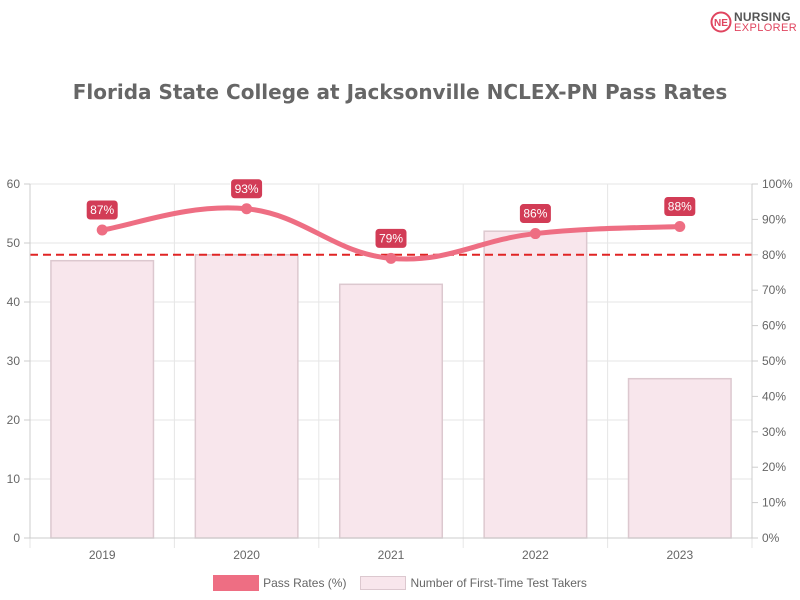 This screenshot has height=600, width=800. What do you see at coordinates (774, 255) in the screenshot?
I see `right-axis-tick-label: 80%` at bounding box center [774, 255].